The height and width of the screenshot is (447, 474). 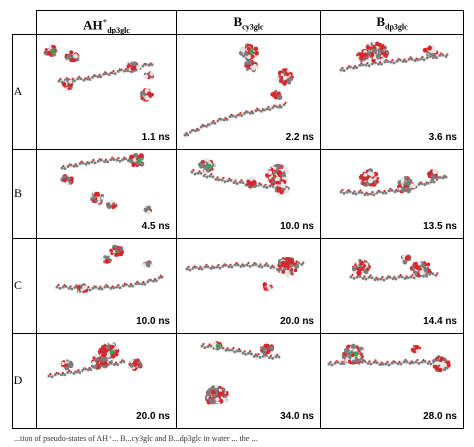 What do you see at coordinates (17, 285) in the screenshot?
I see `row-label-c: C` at bounding box center [17, 285].